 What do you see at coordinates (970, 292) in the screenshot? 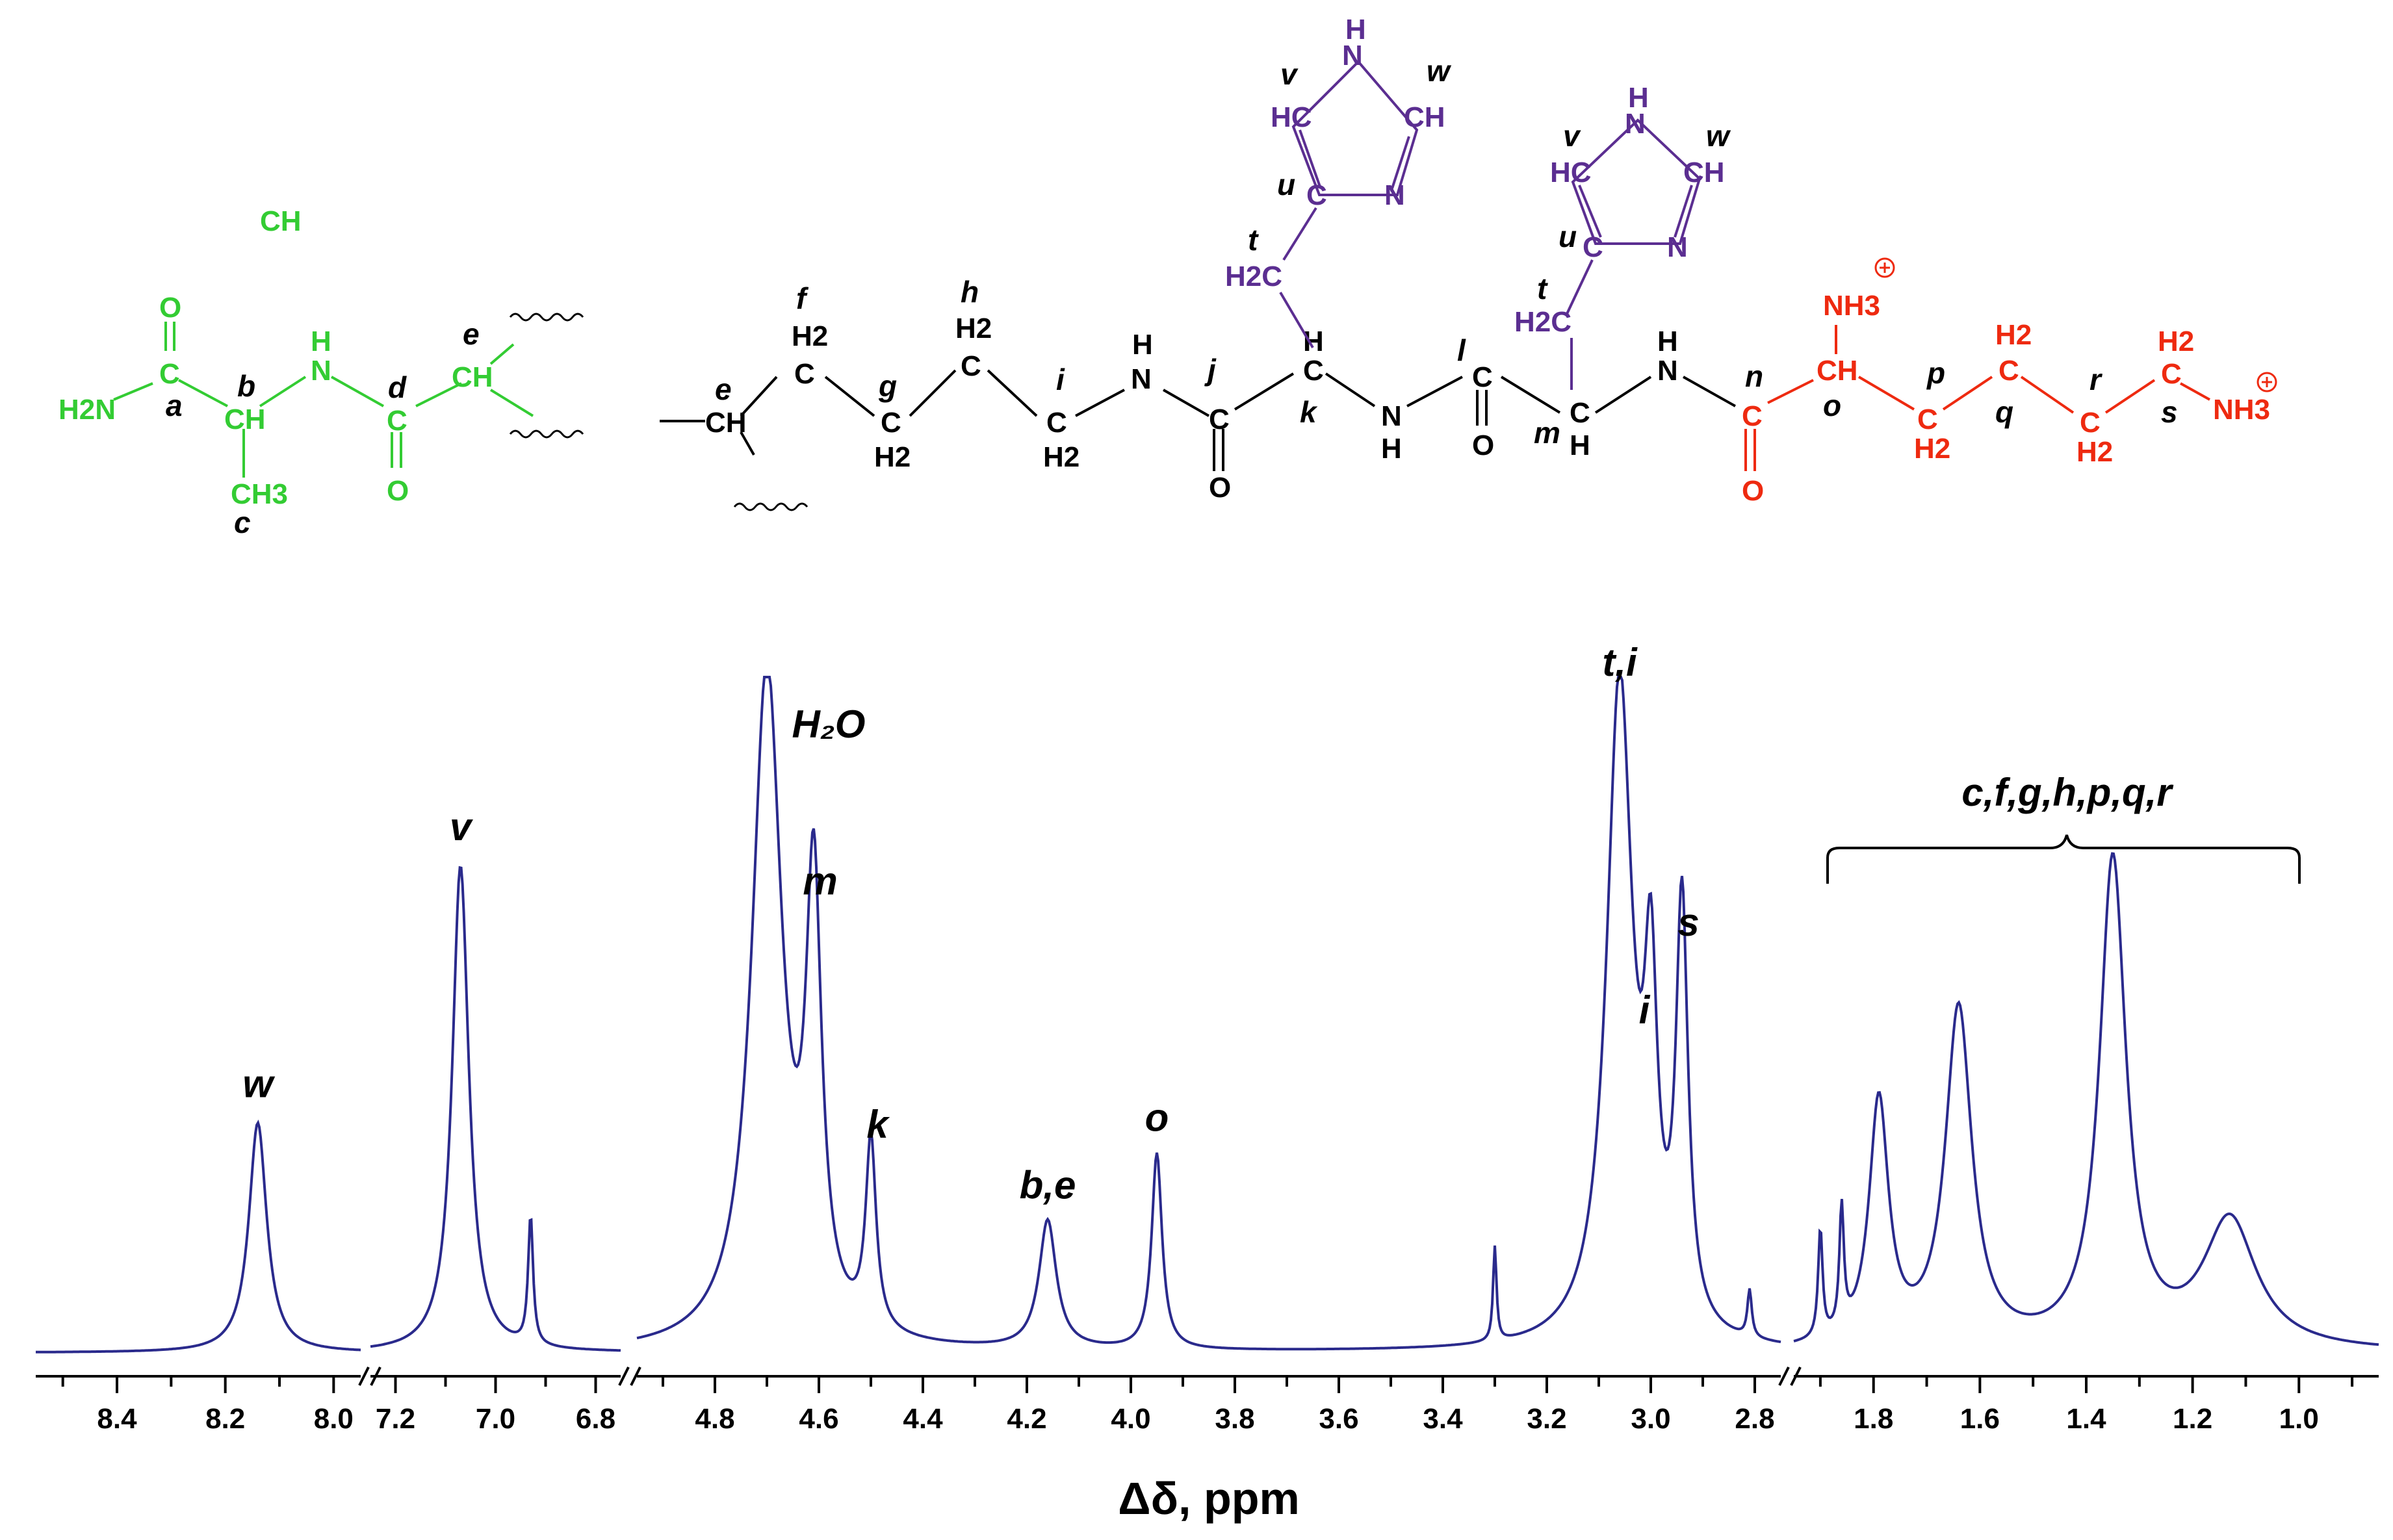
I see `site-letter: h` at bounding box center [970, 292].